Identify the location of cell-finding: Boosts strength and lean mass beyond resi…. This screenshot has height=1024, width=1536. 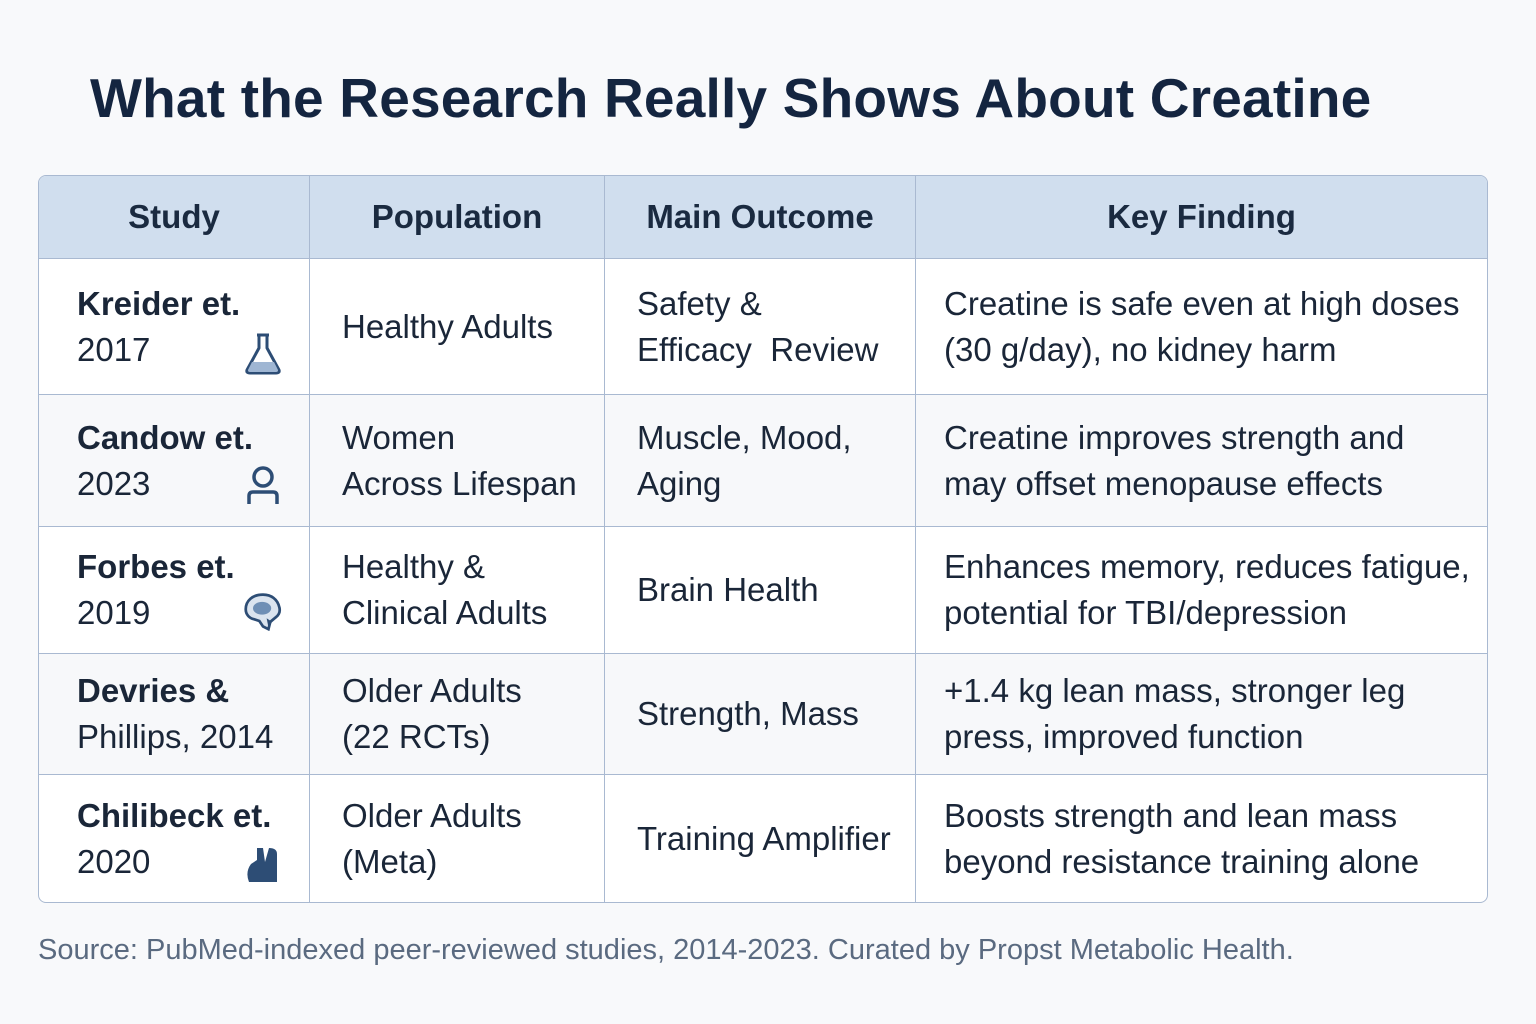
(1201, 838).